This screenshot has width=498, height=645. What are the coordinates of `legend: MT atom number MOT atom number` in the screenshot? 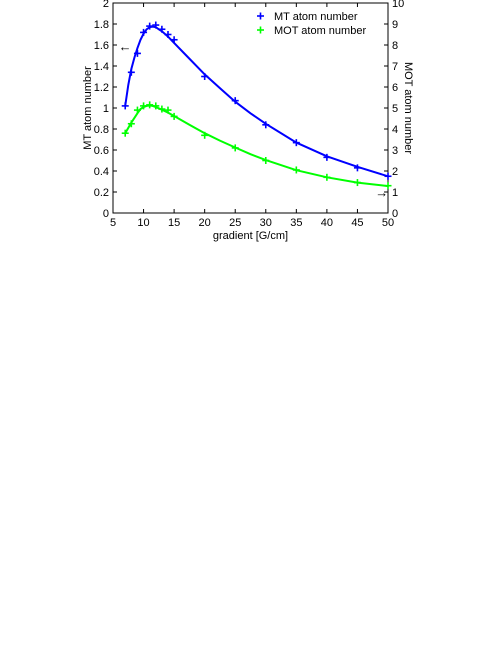 It's located at (311, 24).